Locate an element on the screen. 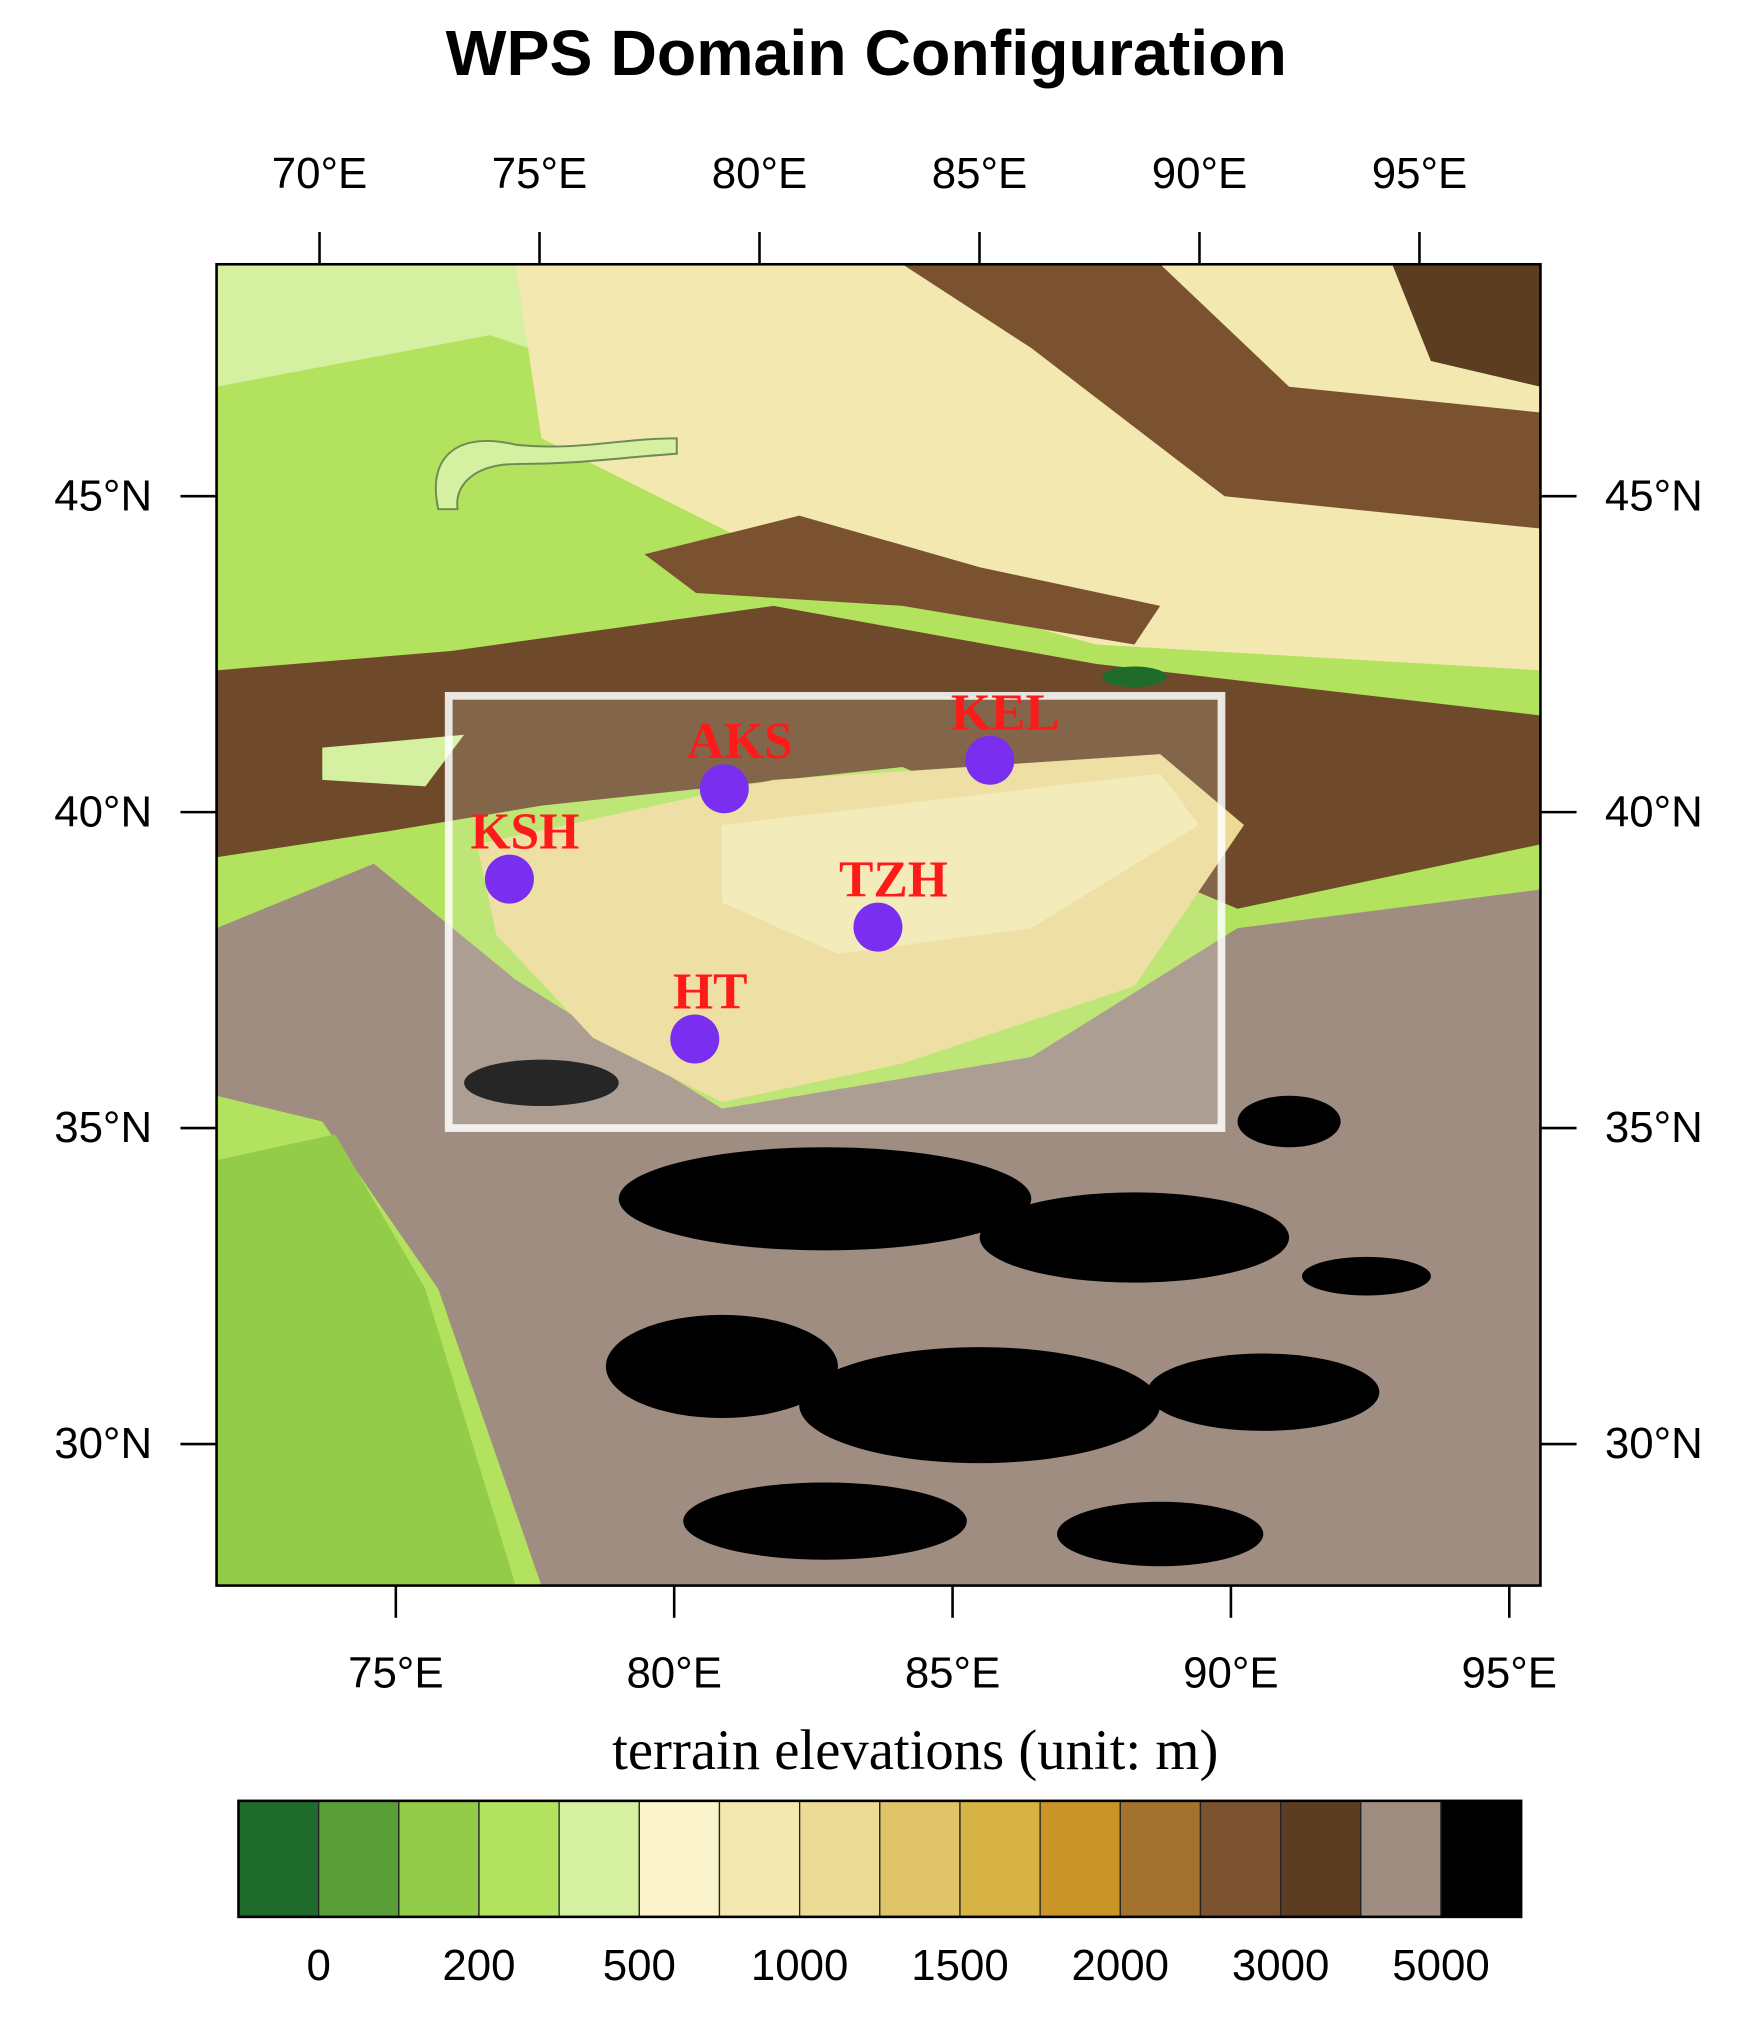  station-label: AKS is located at coordinates (740, 741).